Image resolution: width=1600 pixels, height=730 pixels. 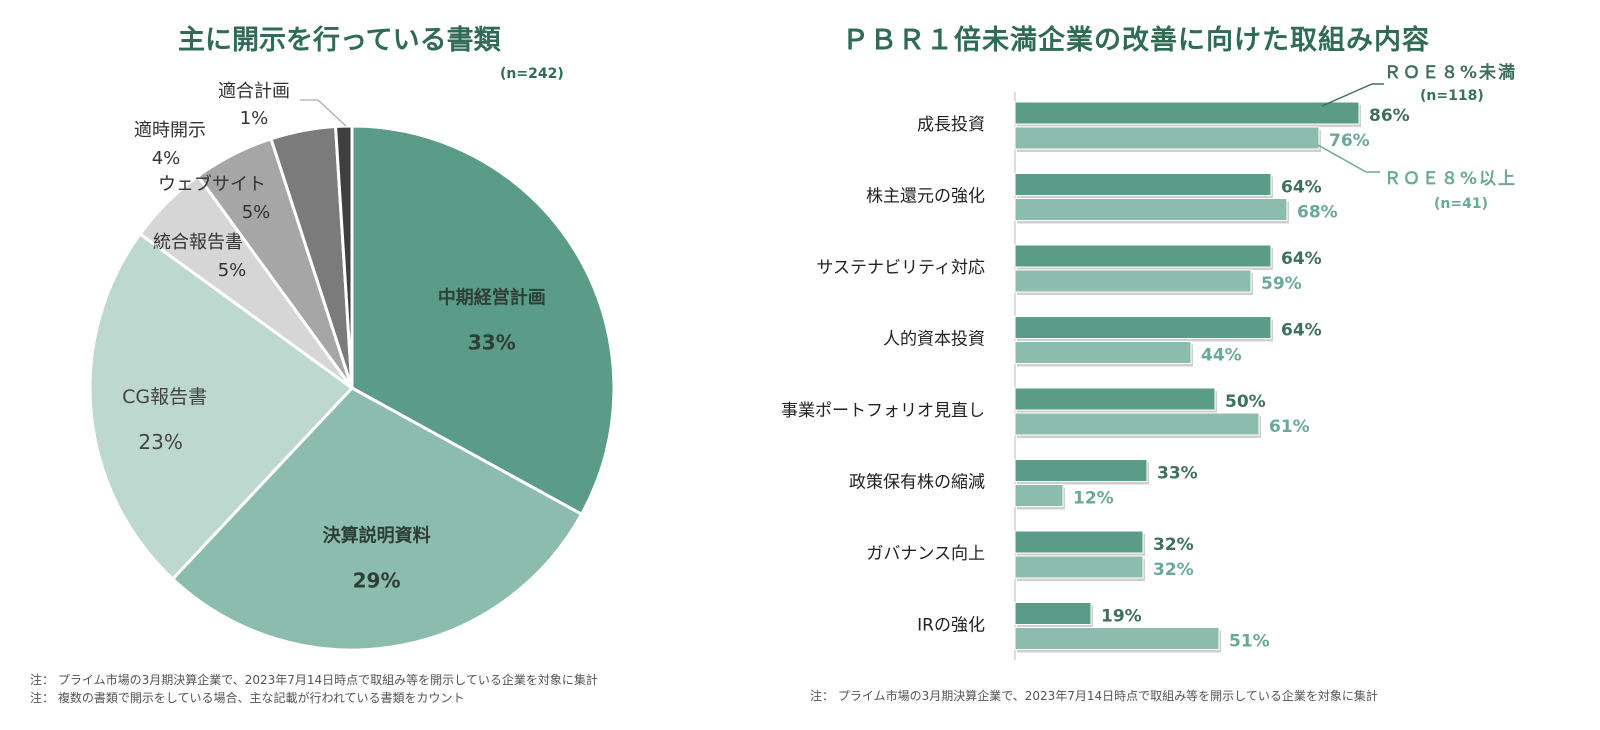 What do you see at coordinates (247, 698) in the screenshot?
I see `pie-note-2: 注： 複数の書類で開示をしている場合、主な記載が行われている書類をカウント` at bounding box center [247, 698].